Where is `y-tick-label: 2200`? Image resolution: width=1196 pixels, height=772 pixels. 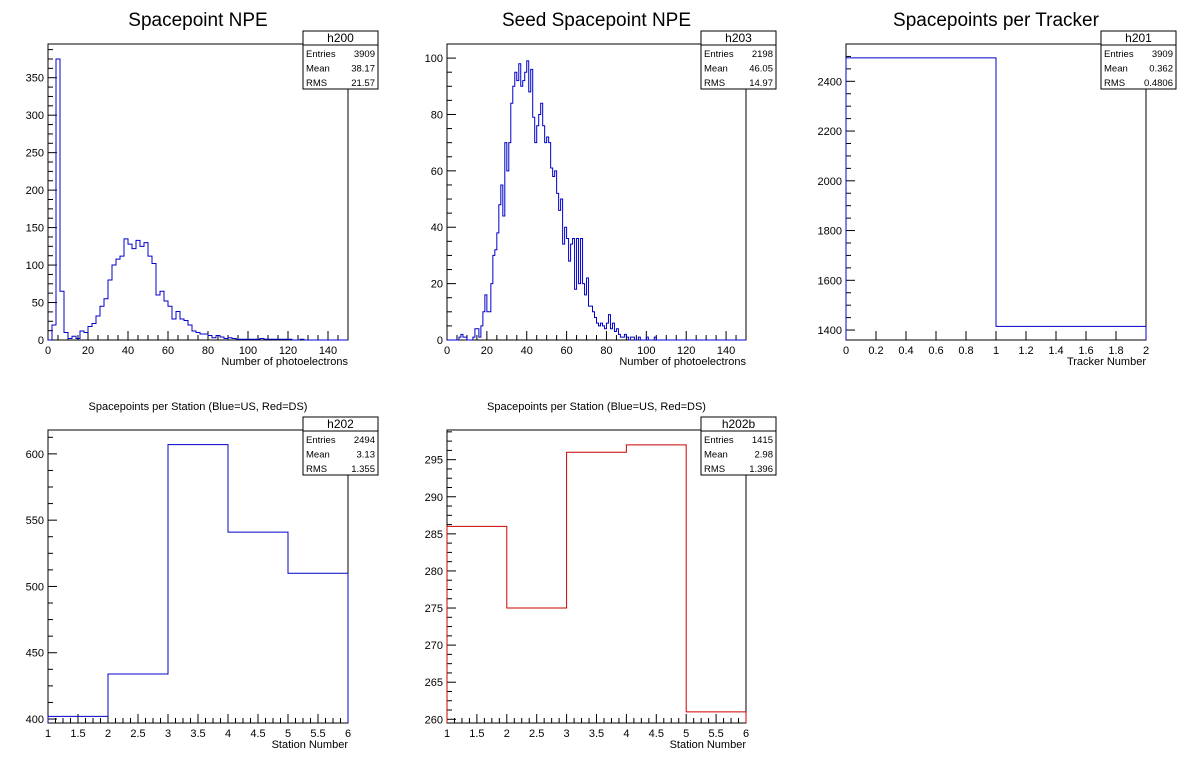 y-tick-label: 2200 is located at coordinates (830, 132).